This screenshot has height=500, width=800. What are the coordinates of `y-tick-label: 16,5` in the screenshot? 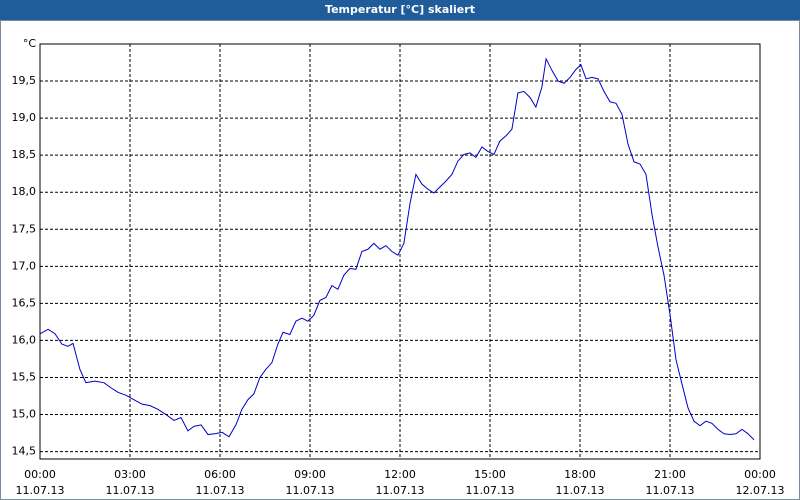 It's located at (24, 302).